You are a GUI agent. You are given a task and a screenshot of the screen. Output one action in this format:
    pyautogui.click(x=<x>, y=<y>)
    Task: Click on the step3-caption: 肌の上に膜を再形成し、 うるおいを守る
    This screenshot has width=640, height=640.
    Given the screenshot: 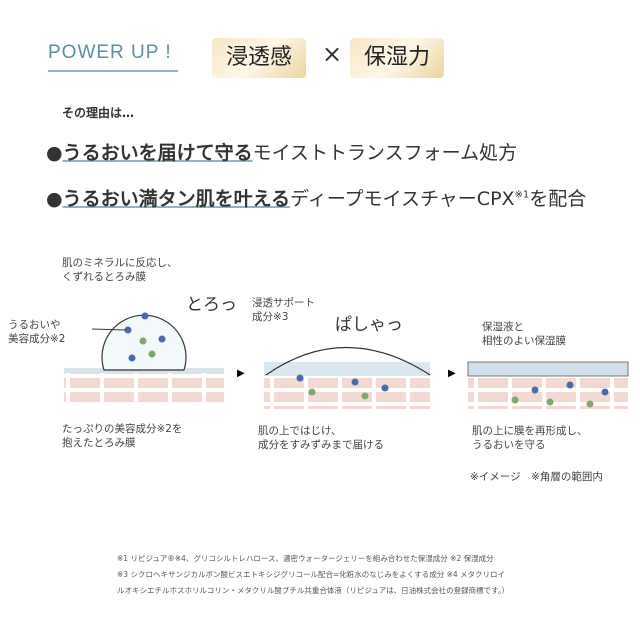 What is the action you would take?
    pyautogui.click(x=530, y=438)
    